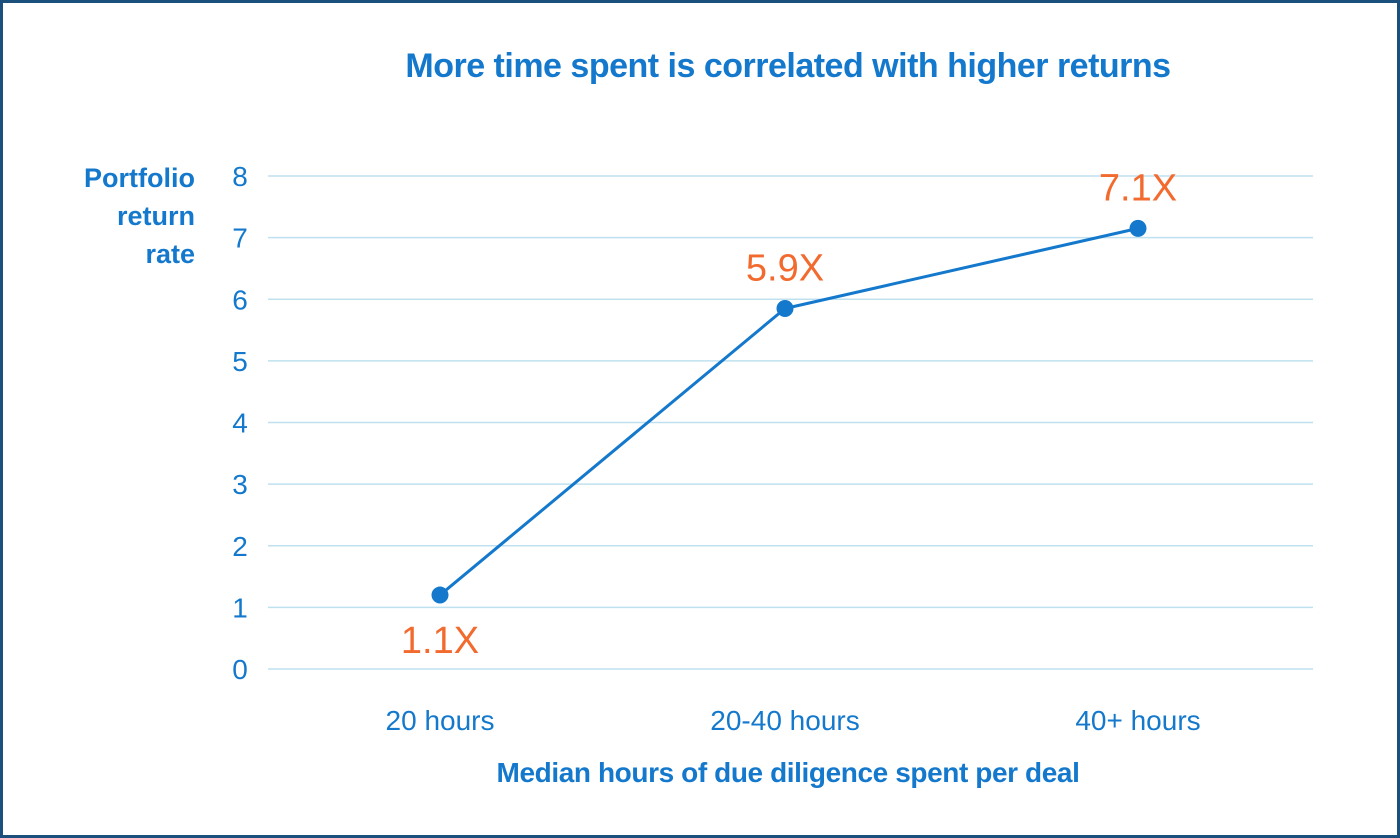 The image size is (1400, 838). What do you see at coordinates (440, 641) in the screenshot?
I see `data-label: 1.1X` at bounding box center [440, 641].